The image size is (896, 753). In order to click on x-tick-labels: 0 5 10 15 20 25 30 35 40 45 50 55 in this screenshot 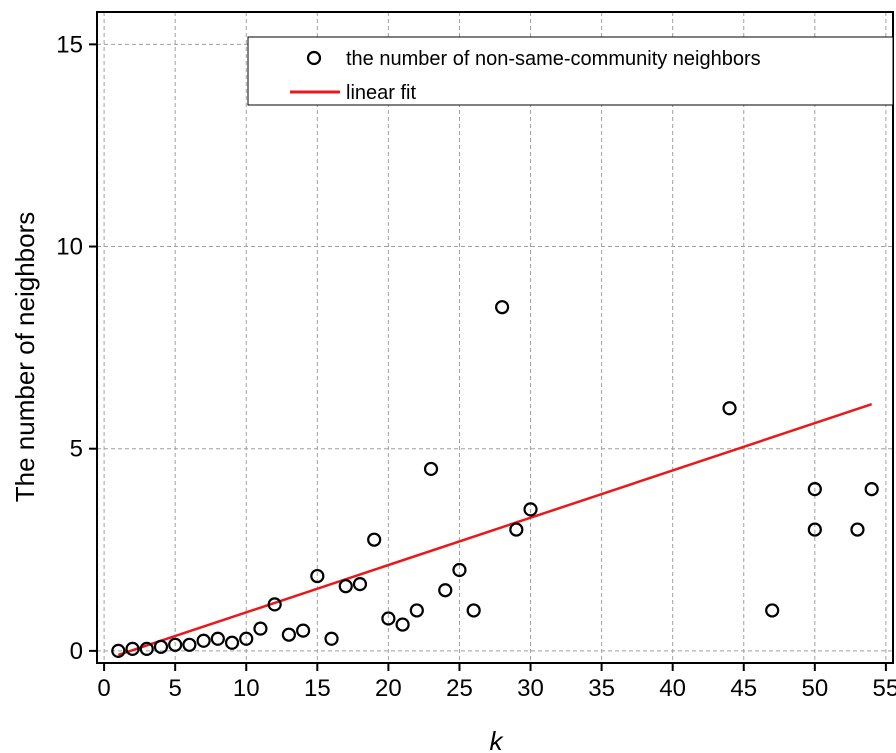, I will do `click(496, 688)`.